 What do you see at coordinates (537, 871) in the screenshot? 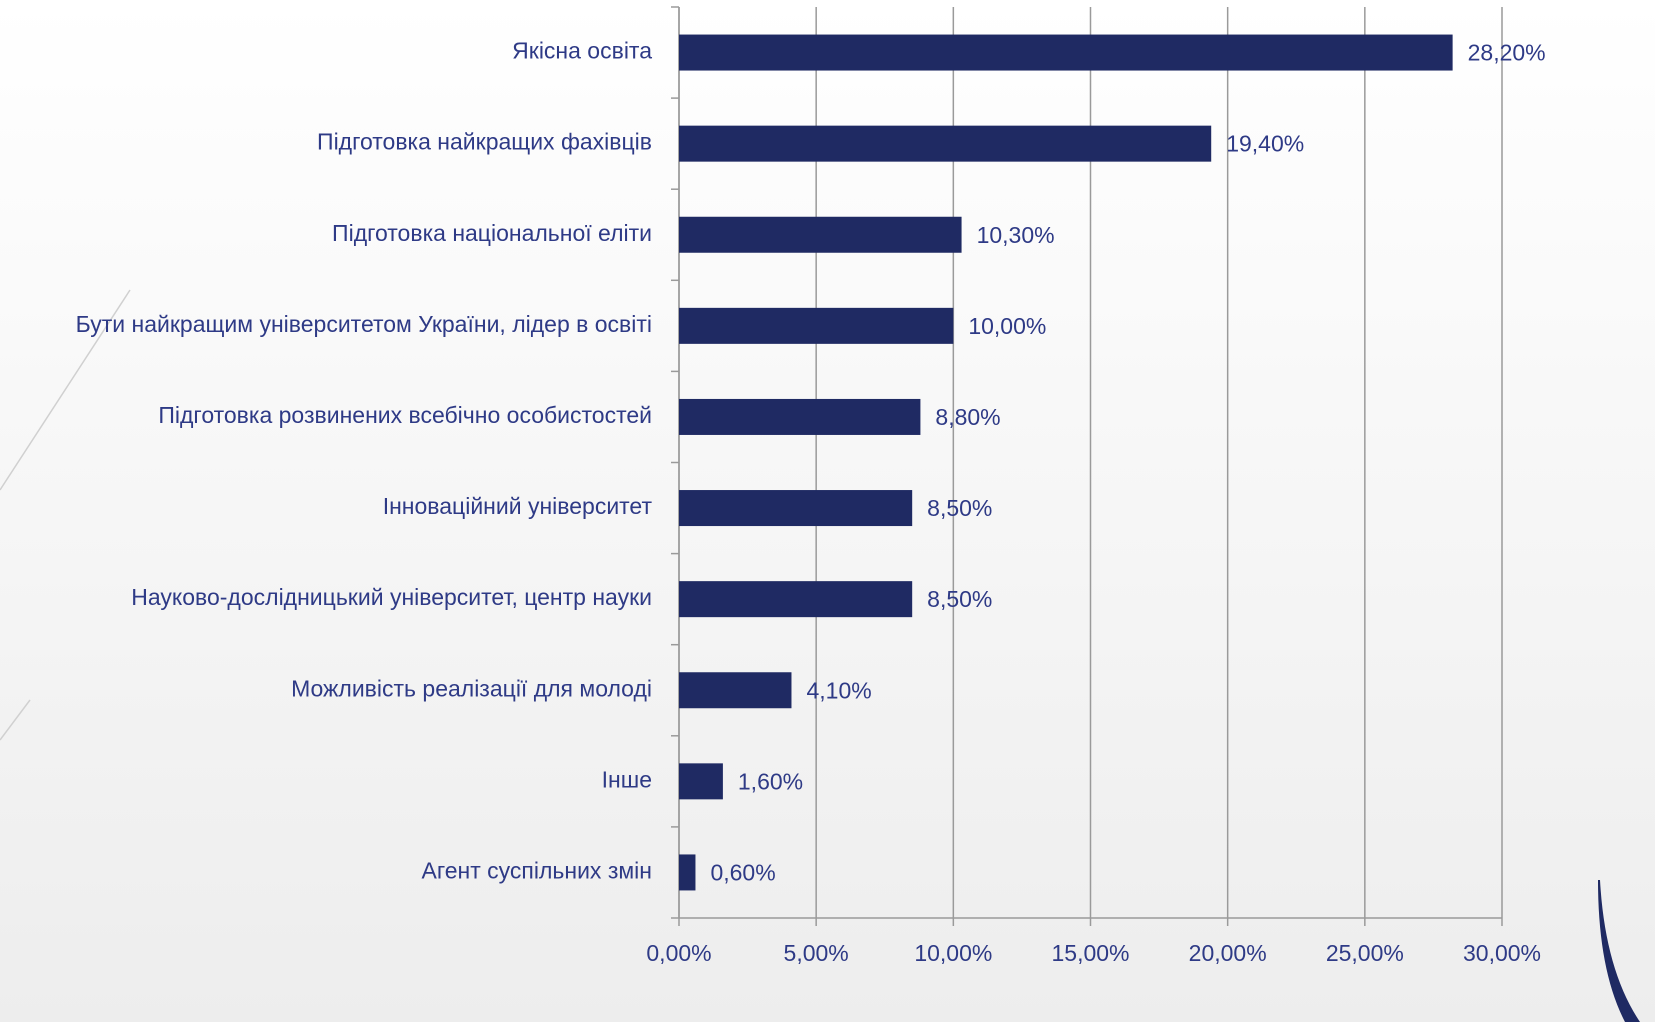
I see `y-tick-label: Агент суспільних змін` at bounding box center [537, 871].